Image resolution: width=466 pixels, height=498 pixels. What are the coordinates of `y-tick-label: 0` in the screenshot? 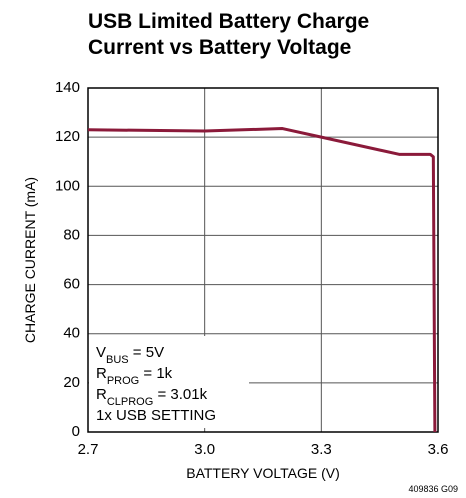 It's located at (76, 431).